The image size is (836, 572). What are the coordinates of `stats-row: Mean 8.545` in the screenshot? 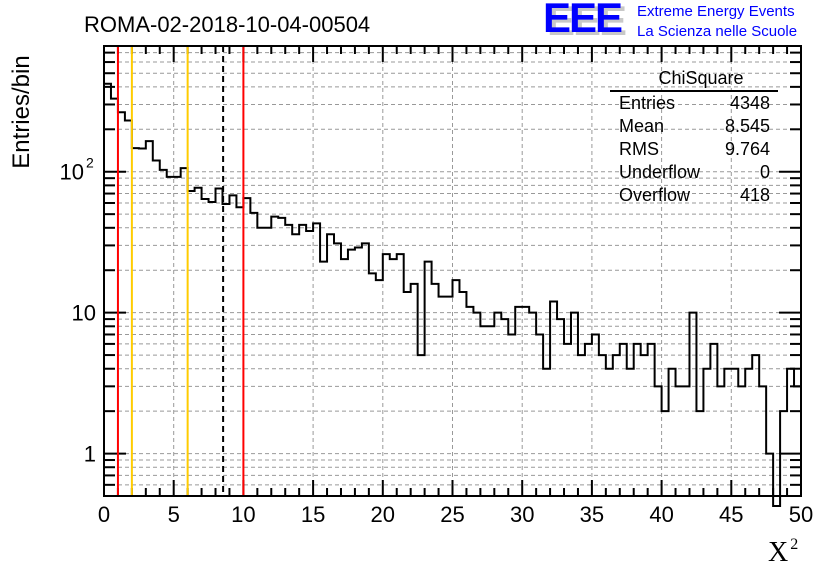 It's located at (694, 126).